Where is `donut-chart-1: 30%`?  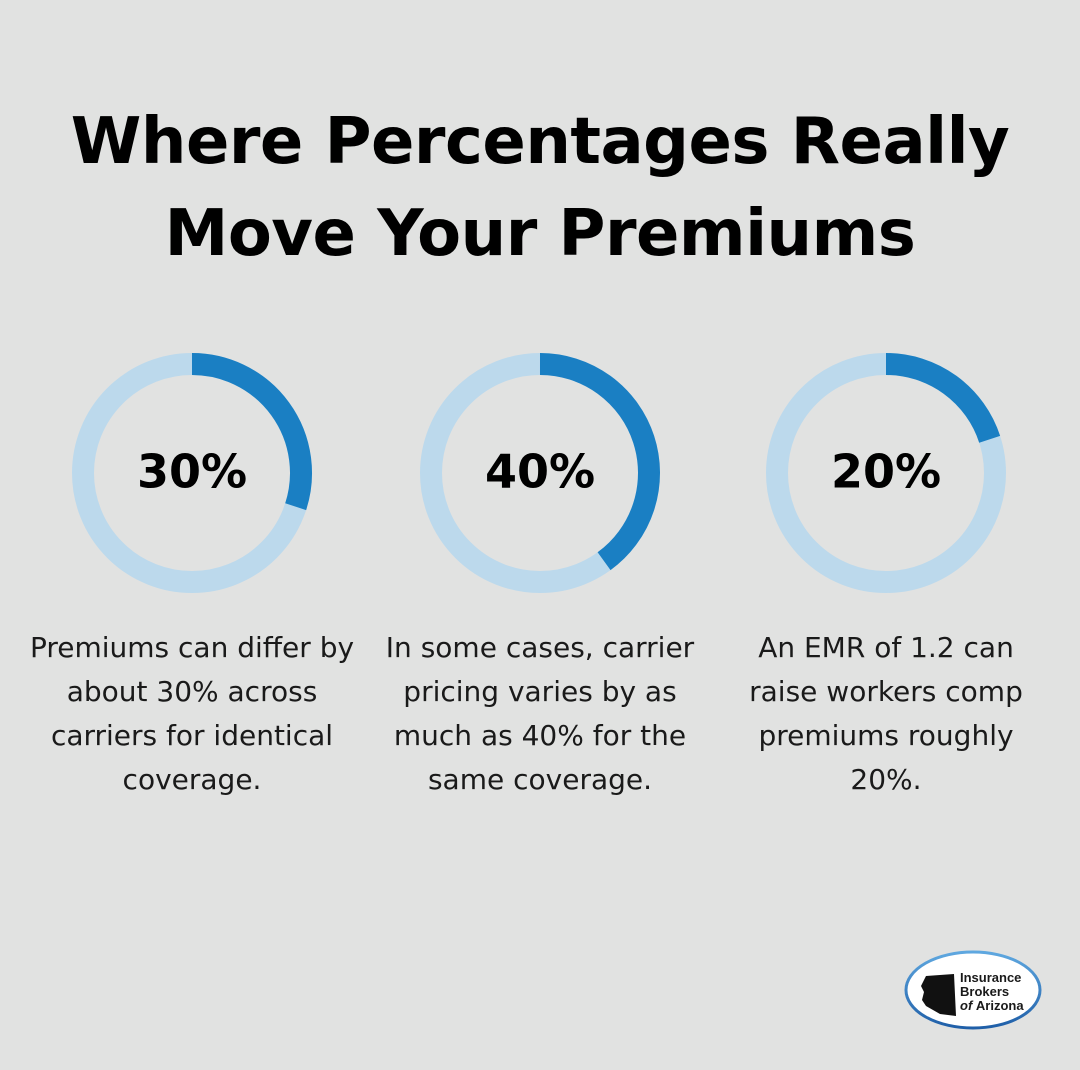
donut-chart-1: 30% is located at coordinates (192, 473).